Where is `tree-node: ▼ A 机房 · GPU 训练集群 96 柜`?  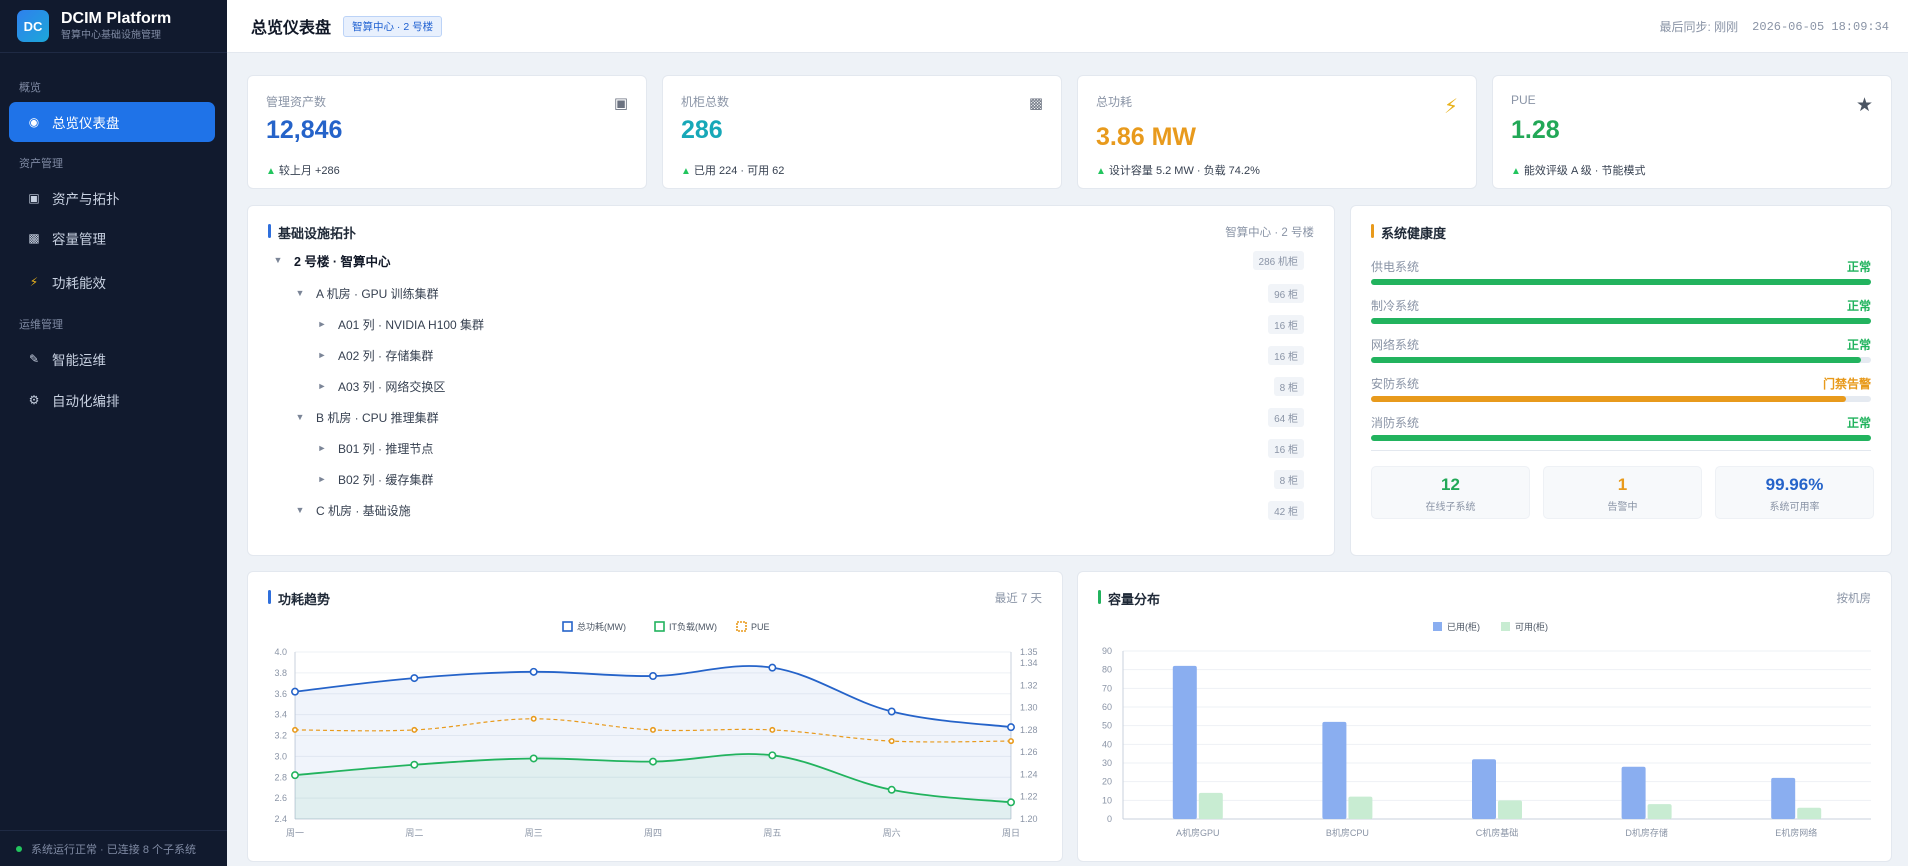
tree-node: ▼ A 机房 · GPU 训练集群 96 柜 is located at coordinates (788, 293).